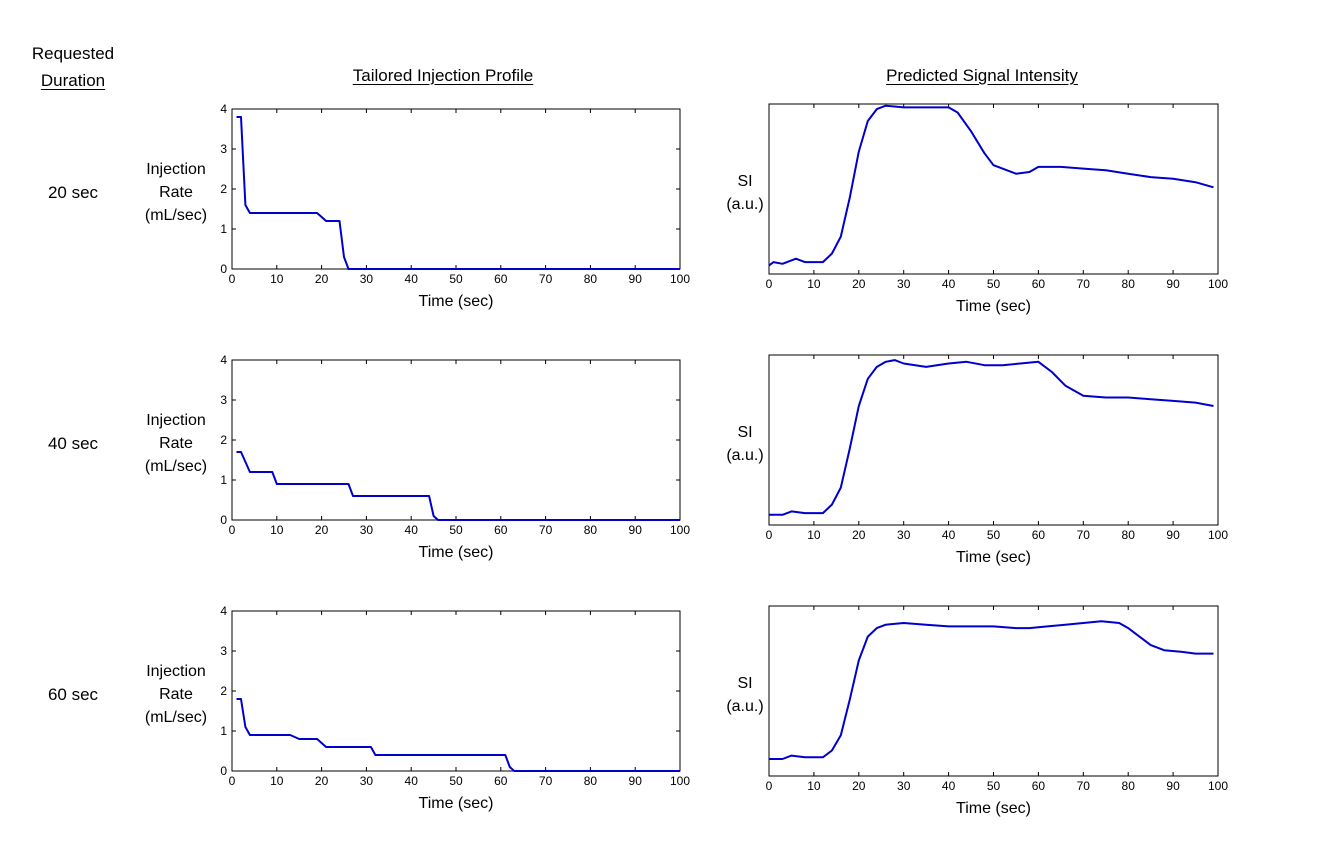 This screenshot has height=864, width=1344. I want to click on signal-intensity-heading: Predicted Signal Intensity, so click(982, 76).